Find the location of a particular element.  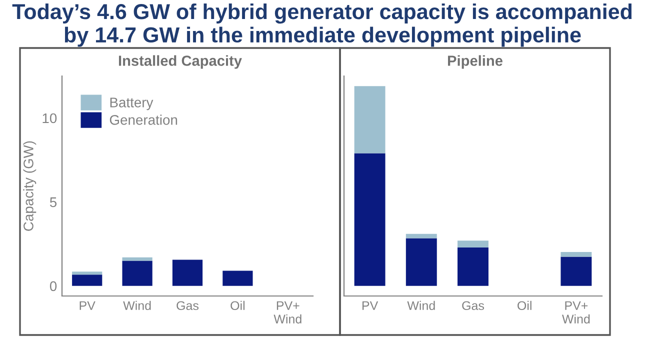

y-axis-title: Capacity (GW) is located at coordinates (29, 186).